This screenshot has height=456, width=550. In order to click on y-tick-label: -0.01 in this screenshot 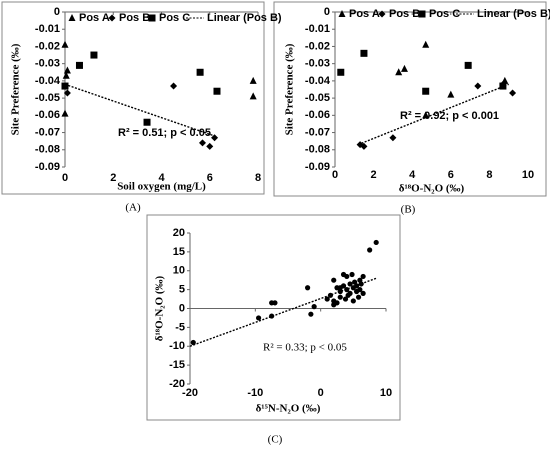, I will do `click(47, 29)`.